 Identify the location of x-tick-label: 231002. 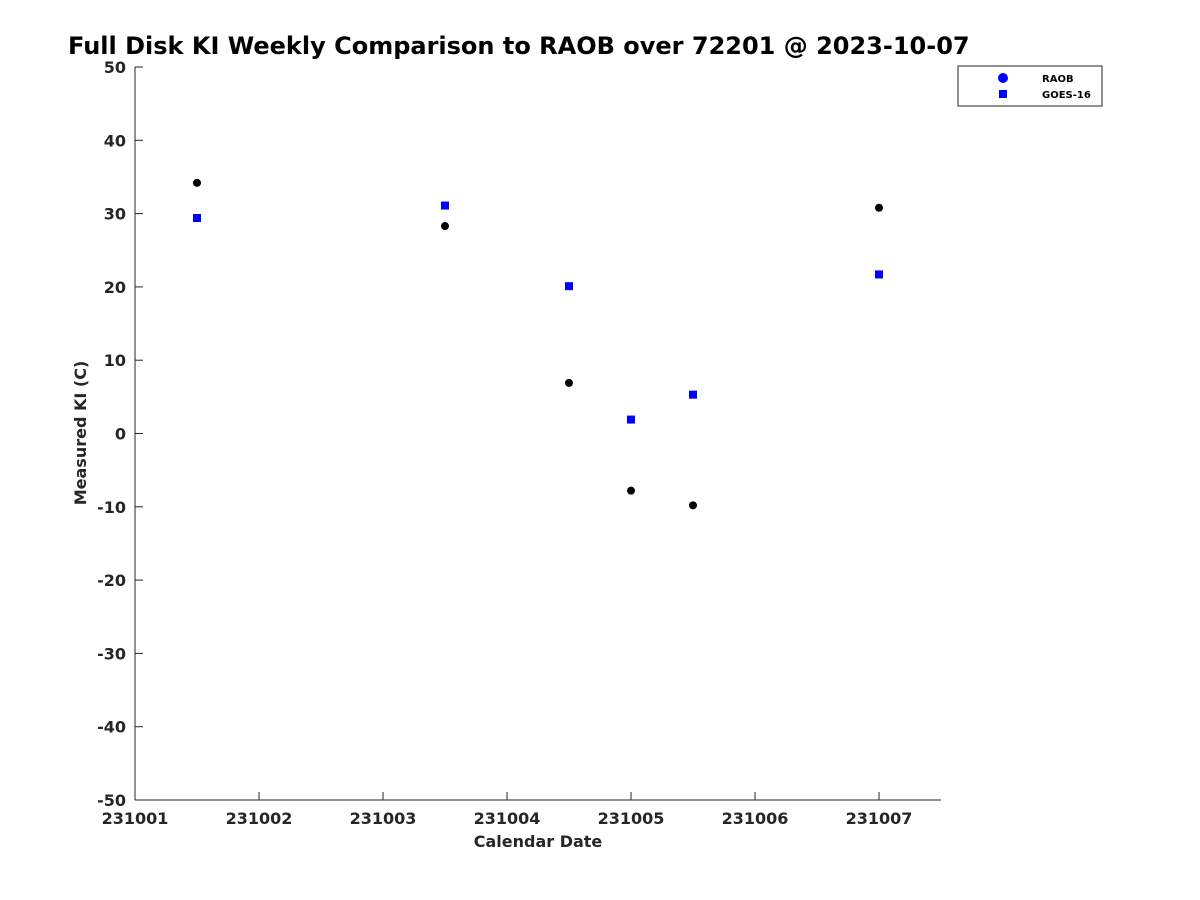
(259, 818).